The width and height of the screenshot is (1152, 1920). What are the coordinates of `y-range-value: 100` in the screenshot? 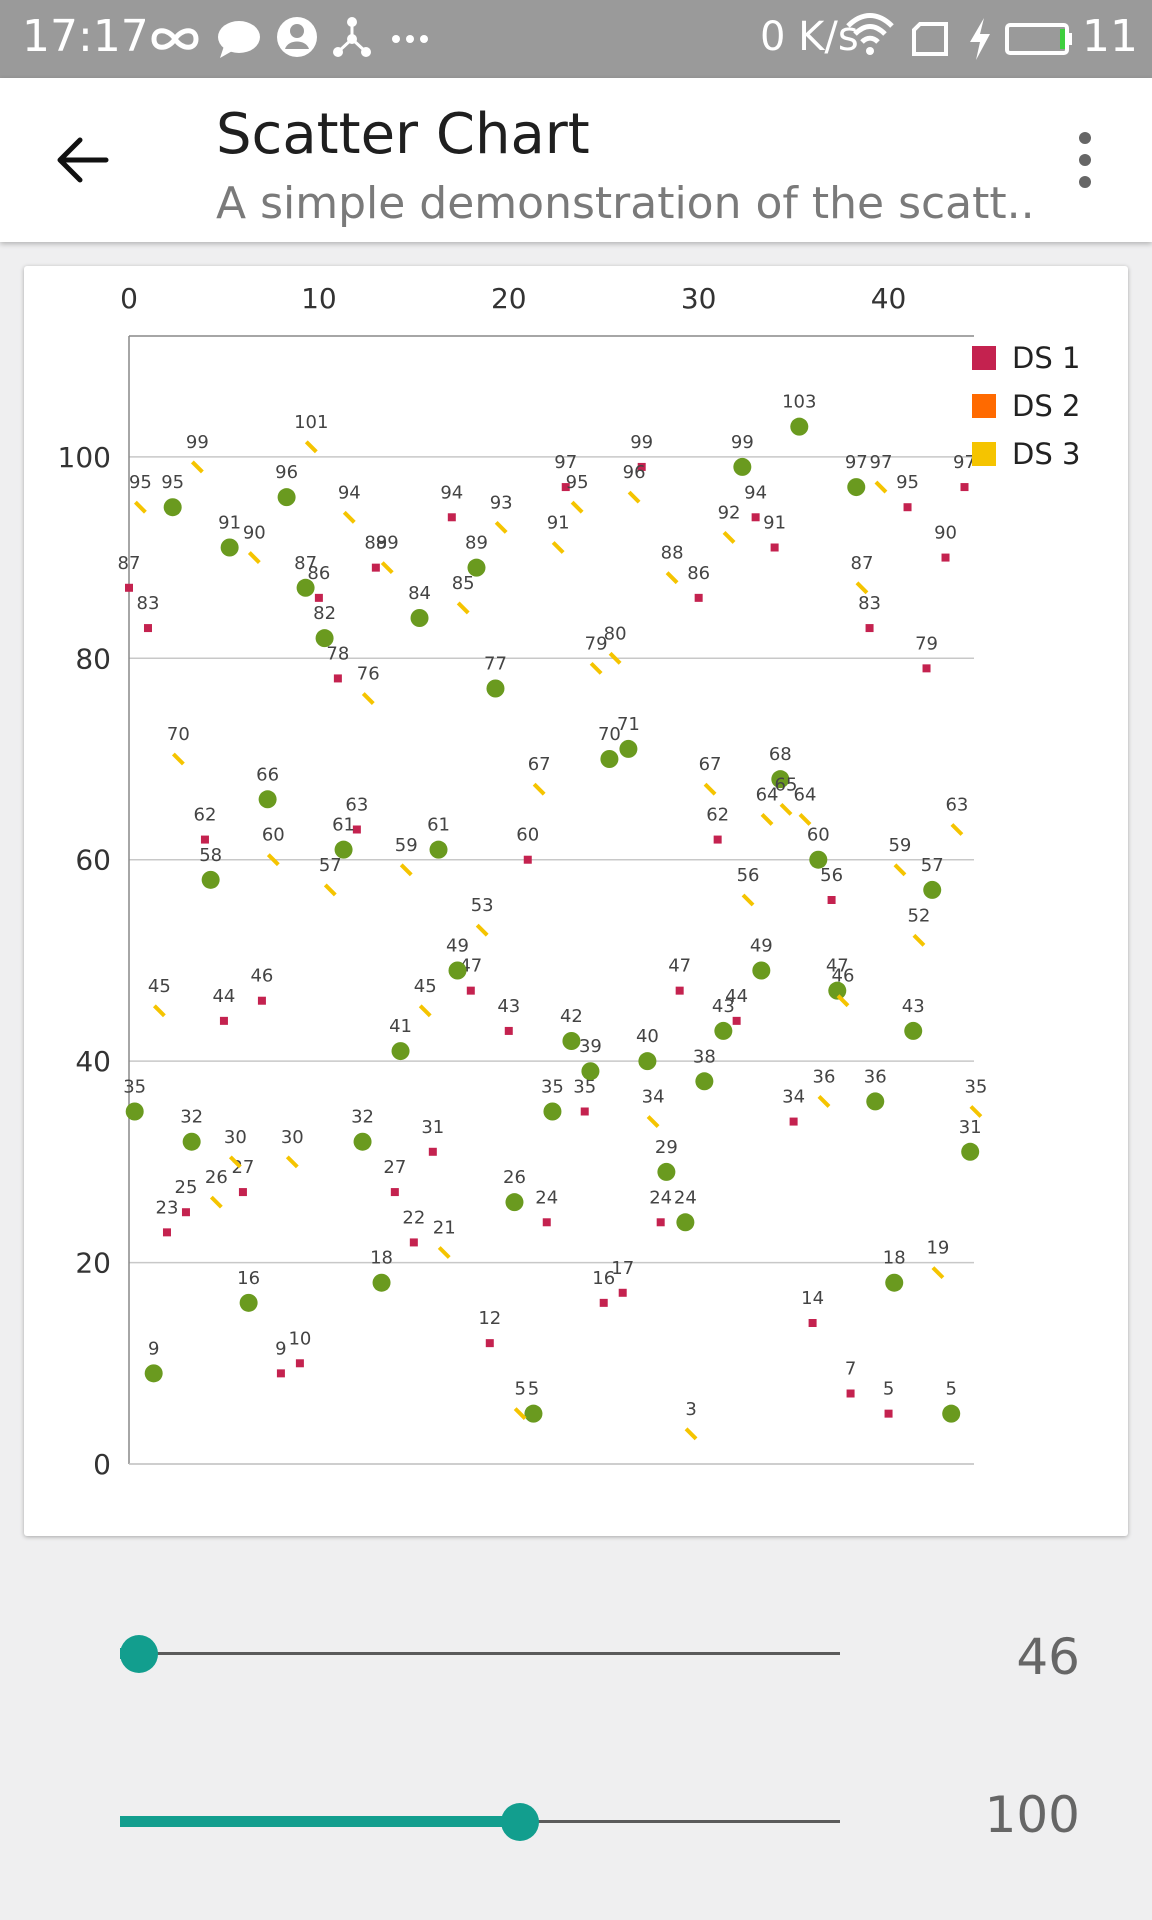 It's located at (1032, 1815).